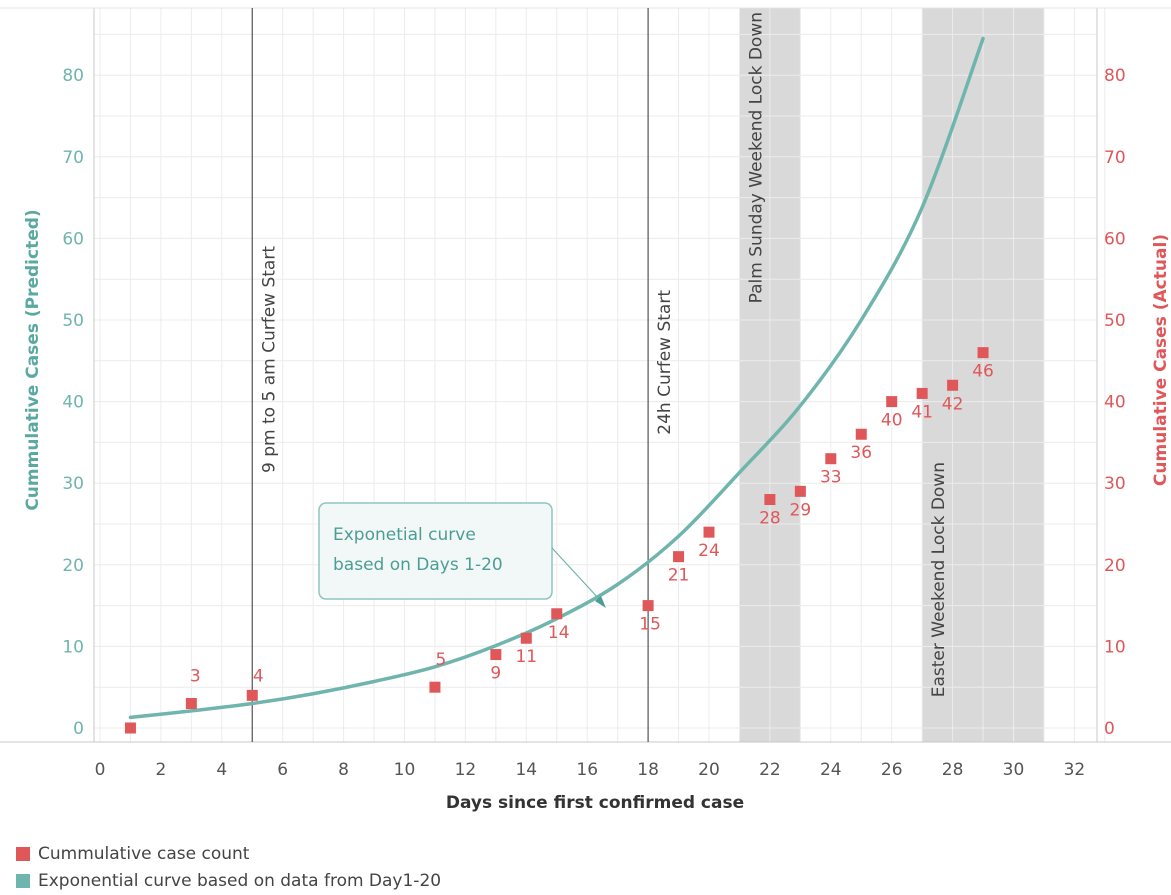 This screenshot has width=1171, height=895. I want to click on reference-line-label-1: 9 pm to 5 am Curfew Start, so click(269, 359).